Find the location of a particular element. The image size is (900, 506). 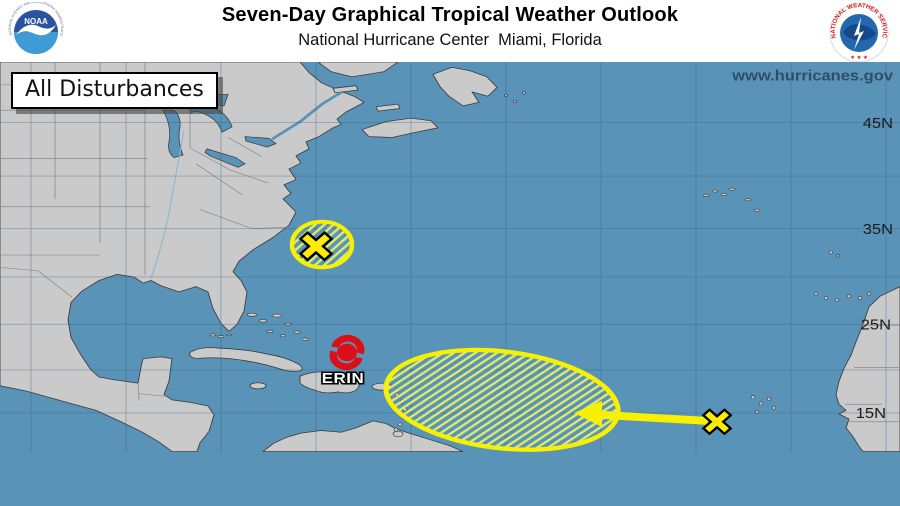

lat-label-45n: 45N is located at coordinates (878, 124).